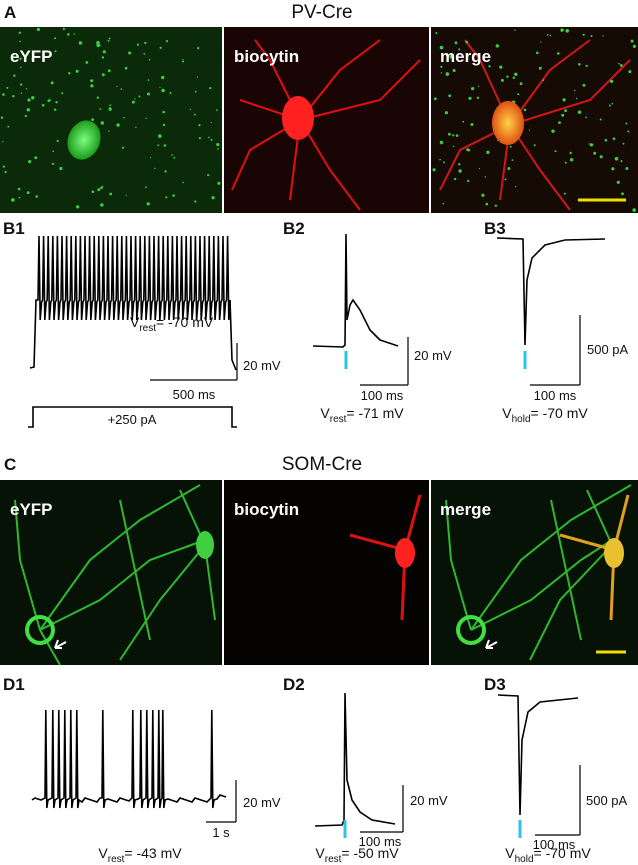  I want to click on scale-label: 500 pA, so click(608, 349).